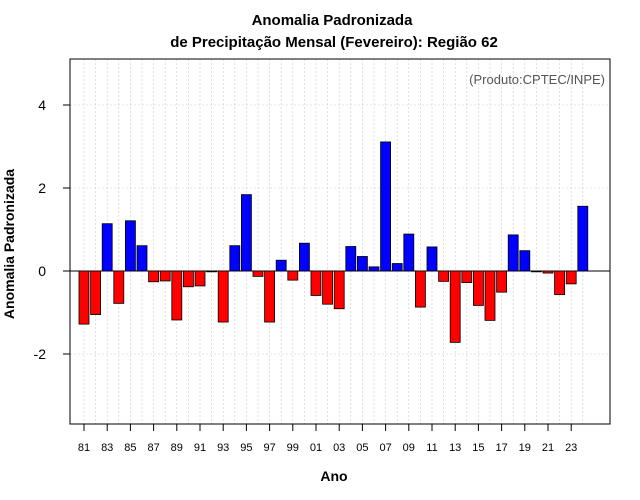 The image size is (640, 500). What do you see at coordinates (571, 277) in the screenshot?
I see `bar-2023` at bounding box center [571, 277].